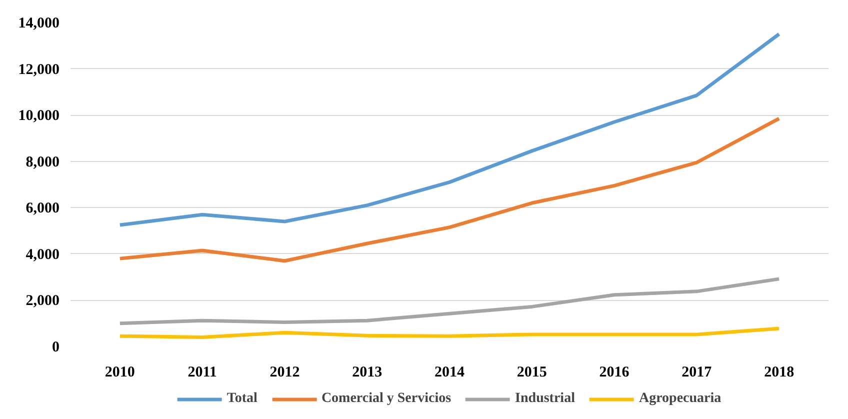  What do you see at coordinates (119, 372) in the screenshot?
I see `x-tick-label: 2010` at bounding box center [119, 372].